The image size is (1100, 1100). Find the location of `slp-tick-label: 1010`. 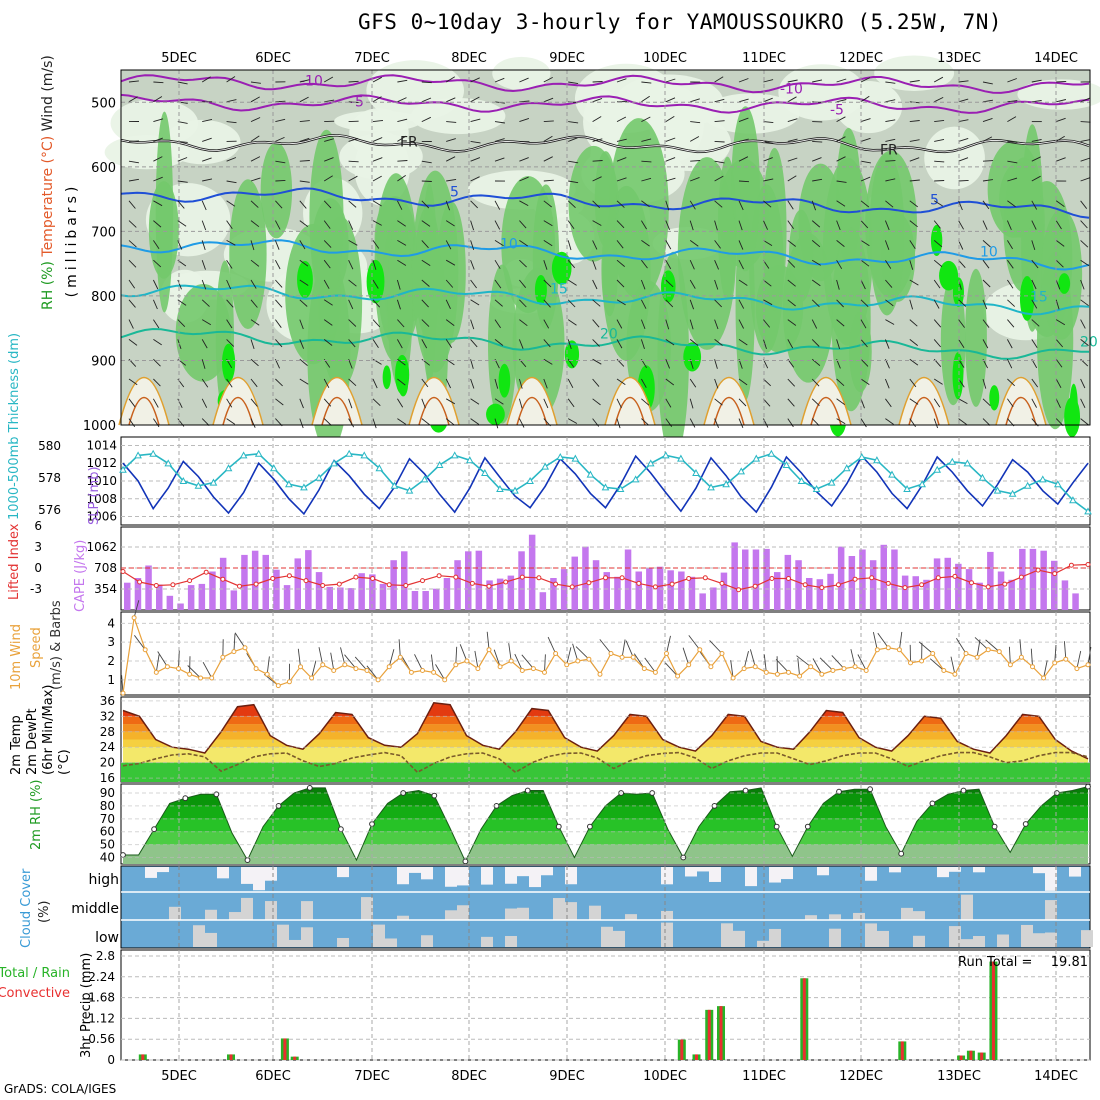

slp-tick-label: 1010 is located at coordinates (101, 481).